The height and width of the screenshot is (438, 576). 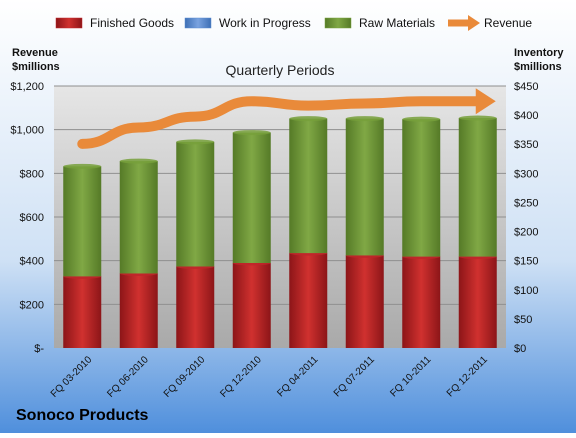 What do you see at coordinates (265, 23) in the screenshot?
I see `legend-label: Work in Progress` at bounding box center [265, 23].